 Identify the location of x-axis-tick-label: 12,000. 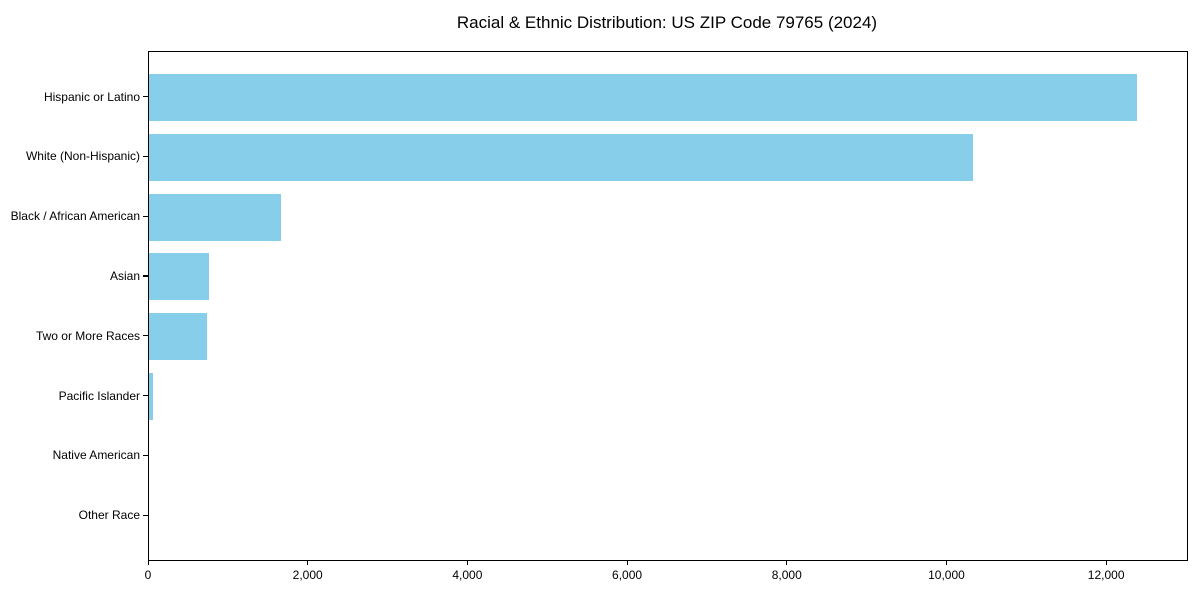
(1106, 575).